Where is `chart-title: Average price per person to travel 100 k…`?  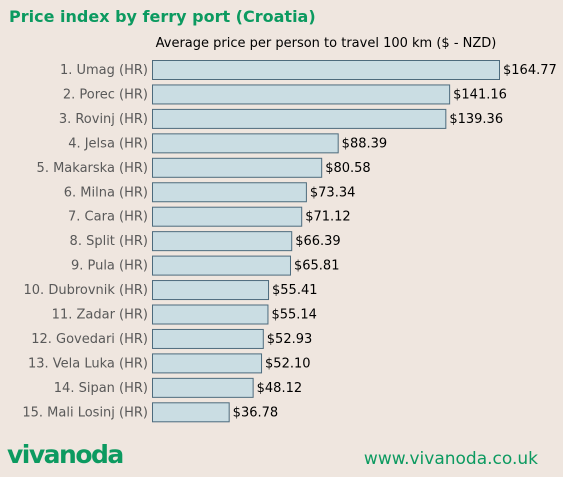
chart-title: Average price per person to travel 100 k… is located at coordinates (326, 43).